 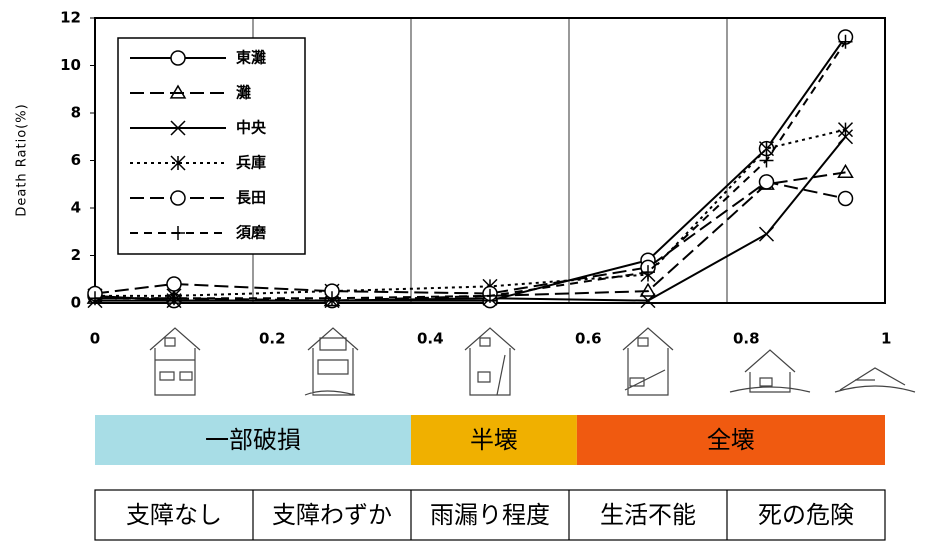 What do you see at coordinates (251, 128) in the screenshot?
I see `legend-label: 中央` at bounding box center [251, 128].